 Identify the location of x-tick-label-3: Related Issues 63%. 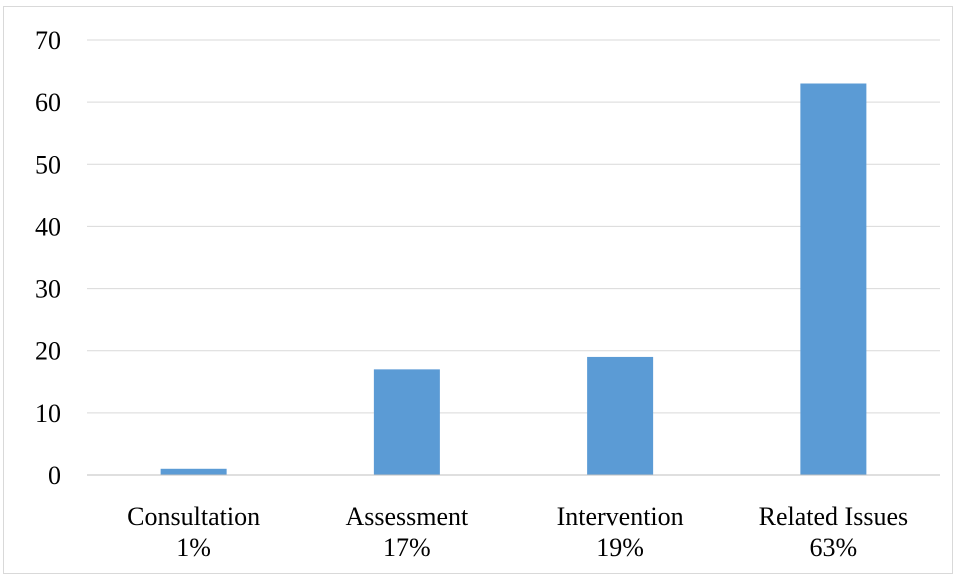
(833, 532).